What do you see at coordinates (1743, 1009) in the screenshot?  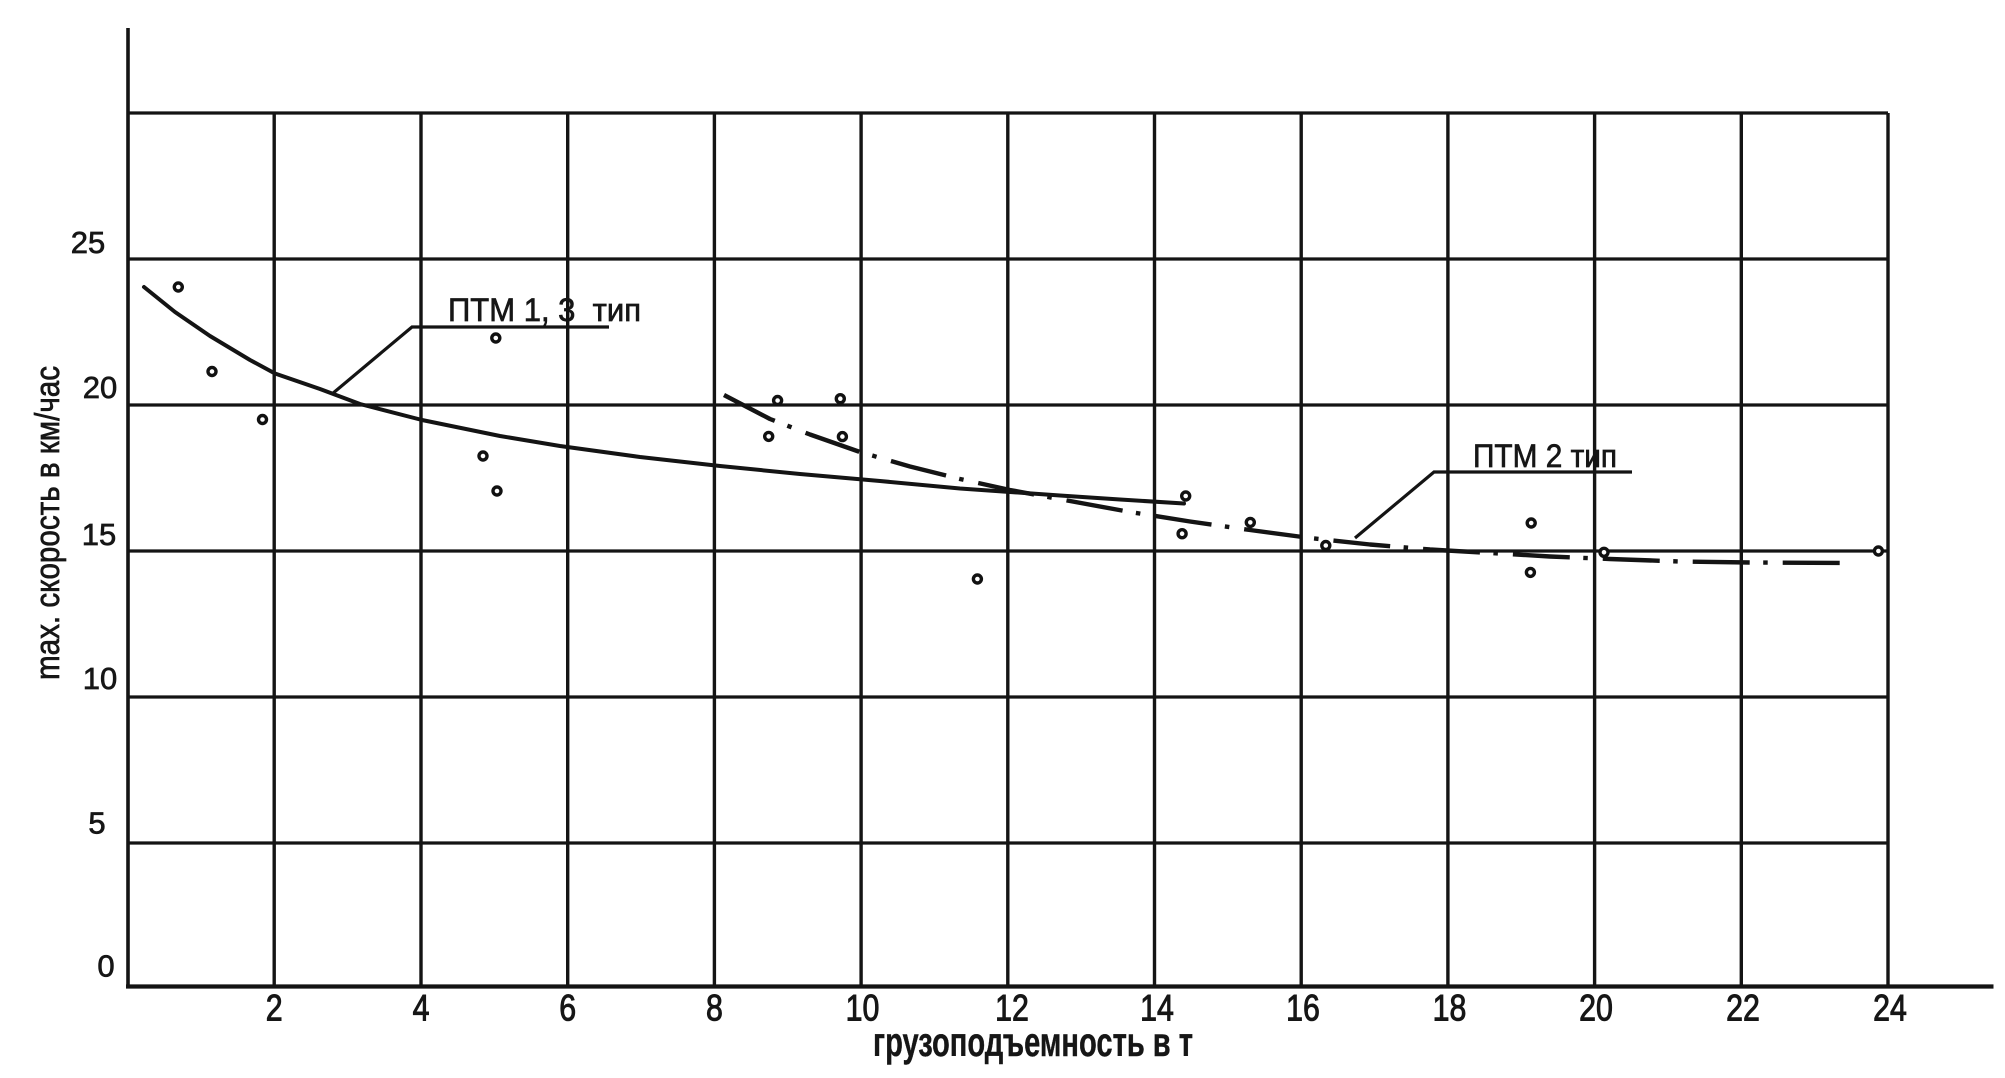 I see `svg-text: 22` at bounding box center [1743, 1009].